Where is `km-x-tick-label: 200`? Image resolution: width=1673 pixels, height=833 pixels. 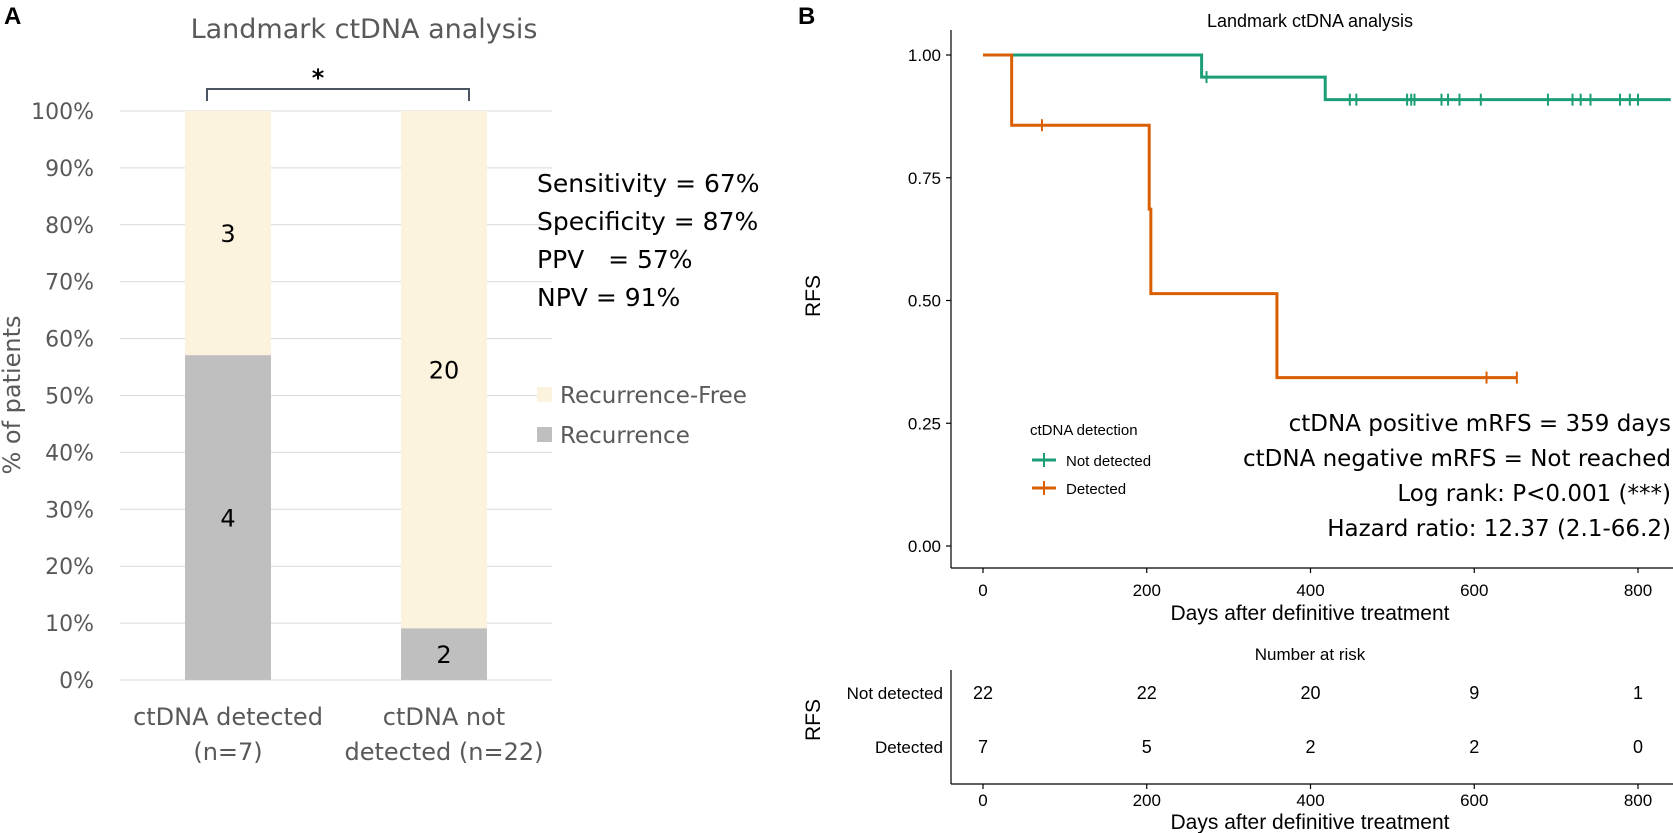 km-x-tick-label: 200 is located at coordinates (1147, 590).